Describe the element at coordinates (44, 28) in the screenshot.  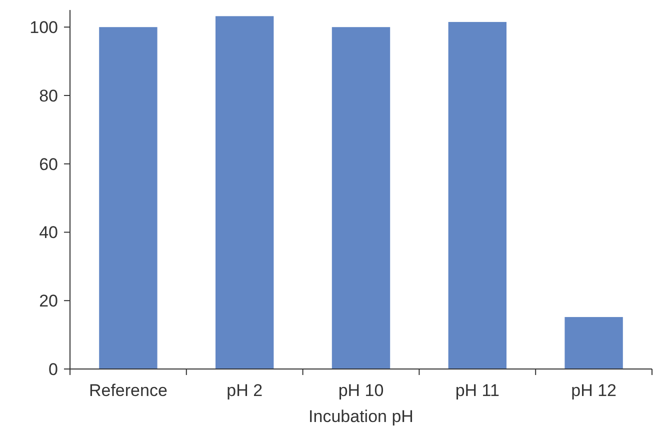
I see `y-tick-label: 100` at that location.